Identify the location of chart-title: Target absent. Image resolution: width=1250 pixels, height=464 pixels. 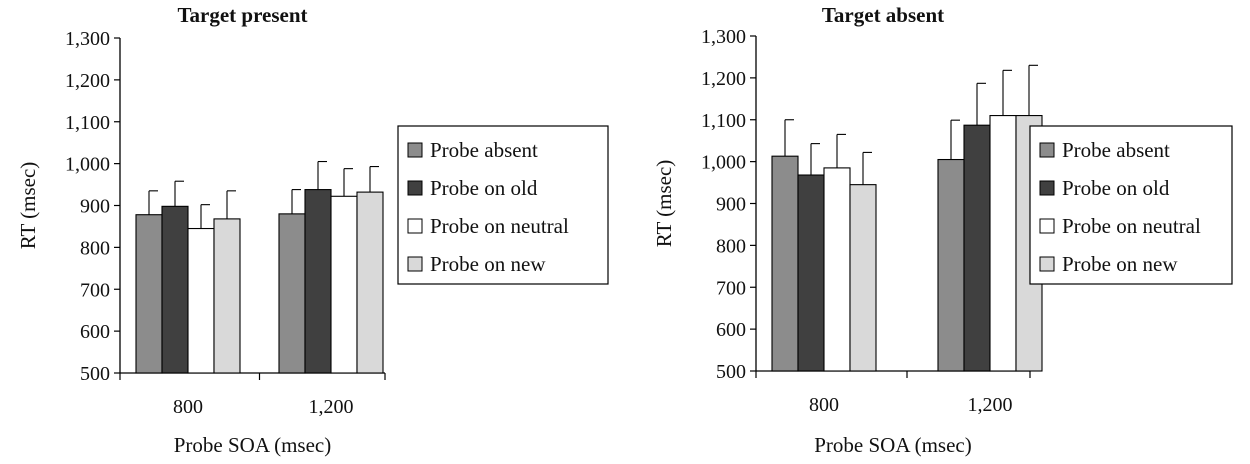
(883, 15).